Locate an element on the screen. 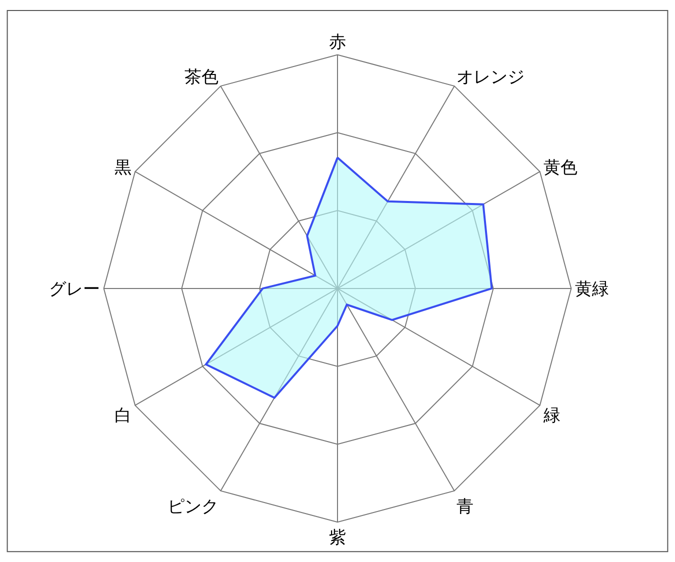 The width and height of the screenshot is (675, 562). spoke-label: 白 is located at coordinates (123, 416).